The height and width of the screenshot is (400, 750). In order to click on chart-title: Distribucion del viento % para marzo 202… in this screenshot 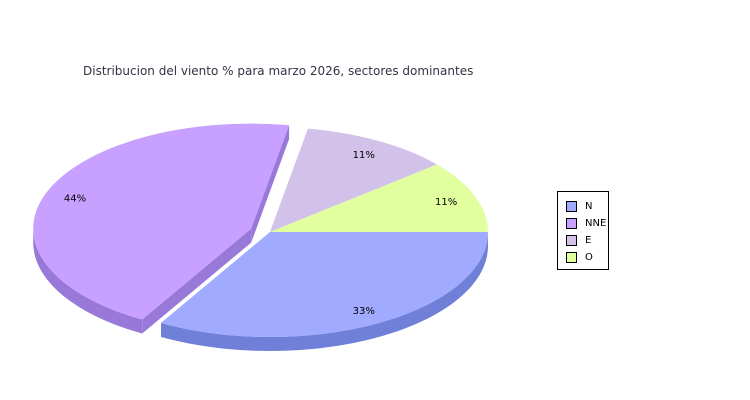, I will do `click(278, 71)`.